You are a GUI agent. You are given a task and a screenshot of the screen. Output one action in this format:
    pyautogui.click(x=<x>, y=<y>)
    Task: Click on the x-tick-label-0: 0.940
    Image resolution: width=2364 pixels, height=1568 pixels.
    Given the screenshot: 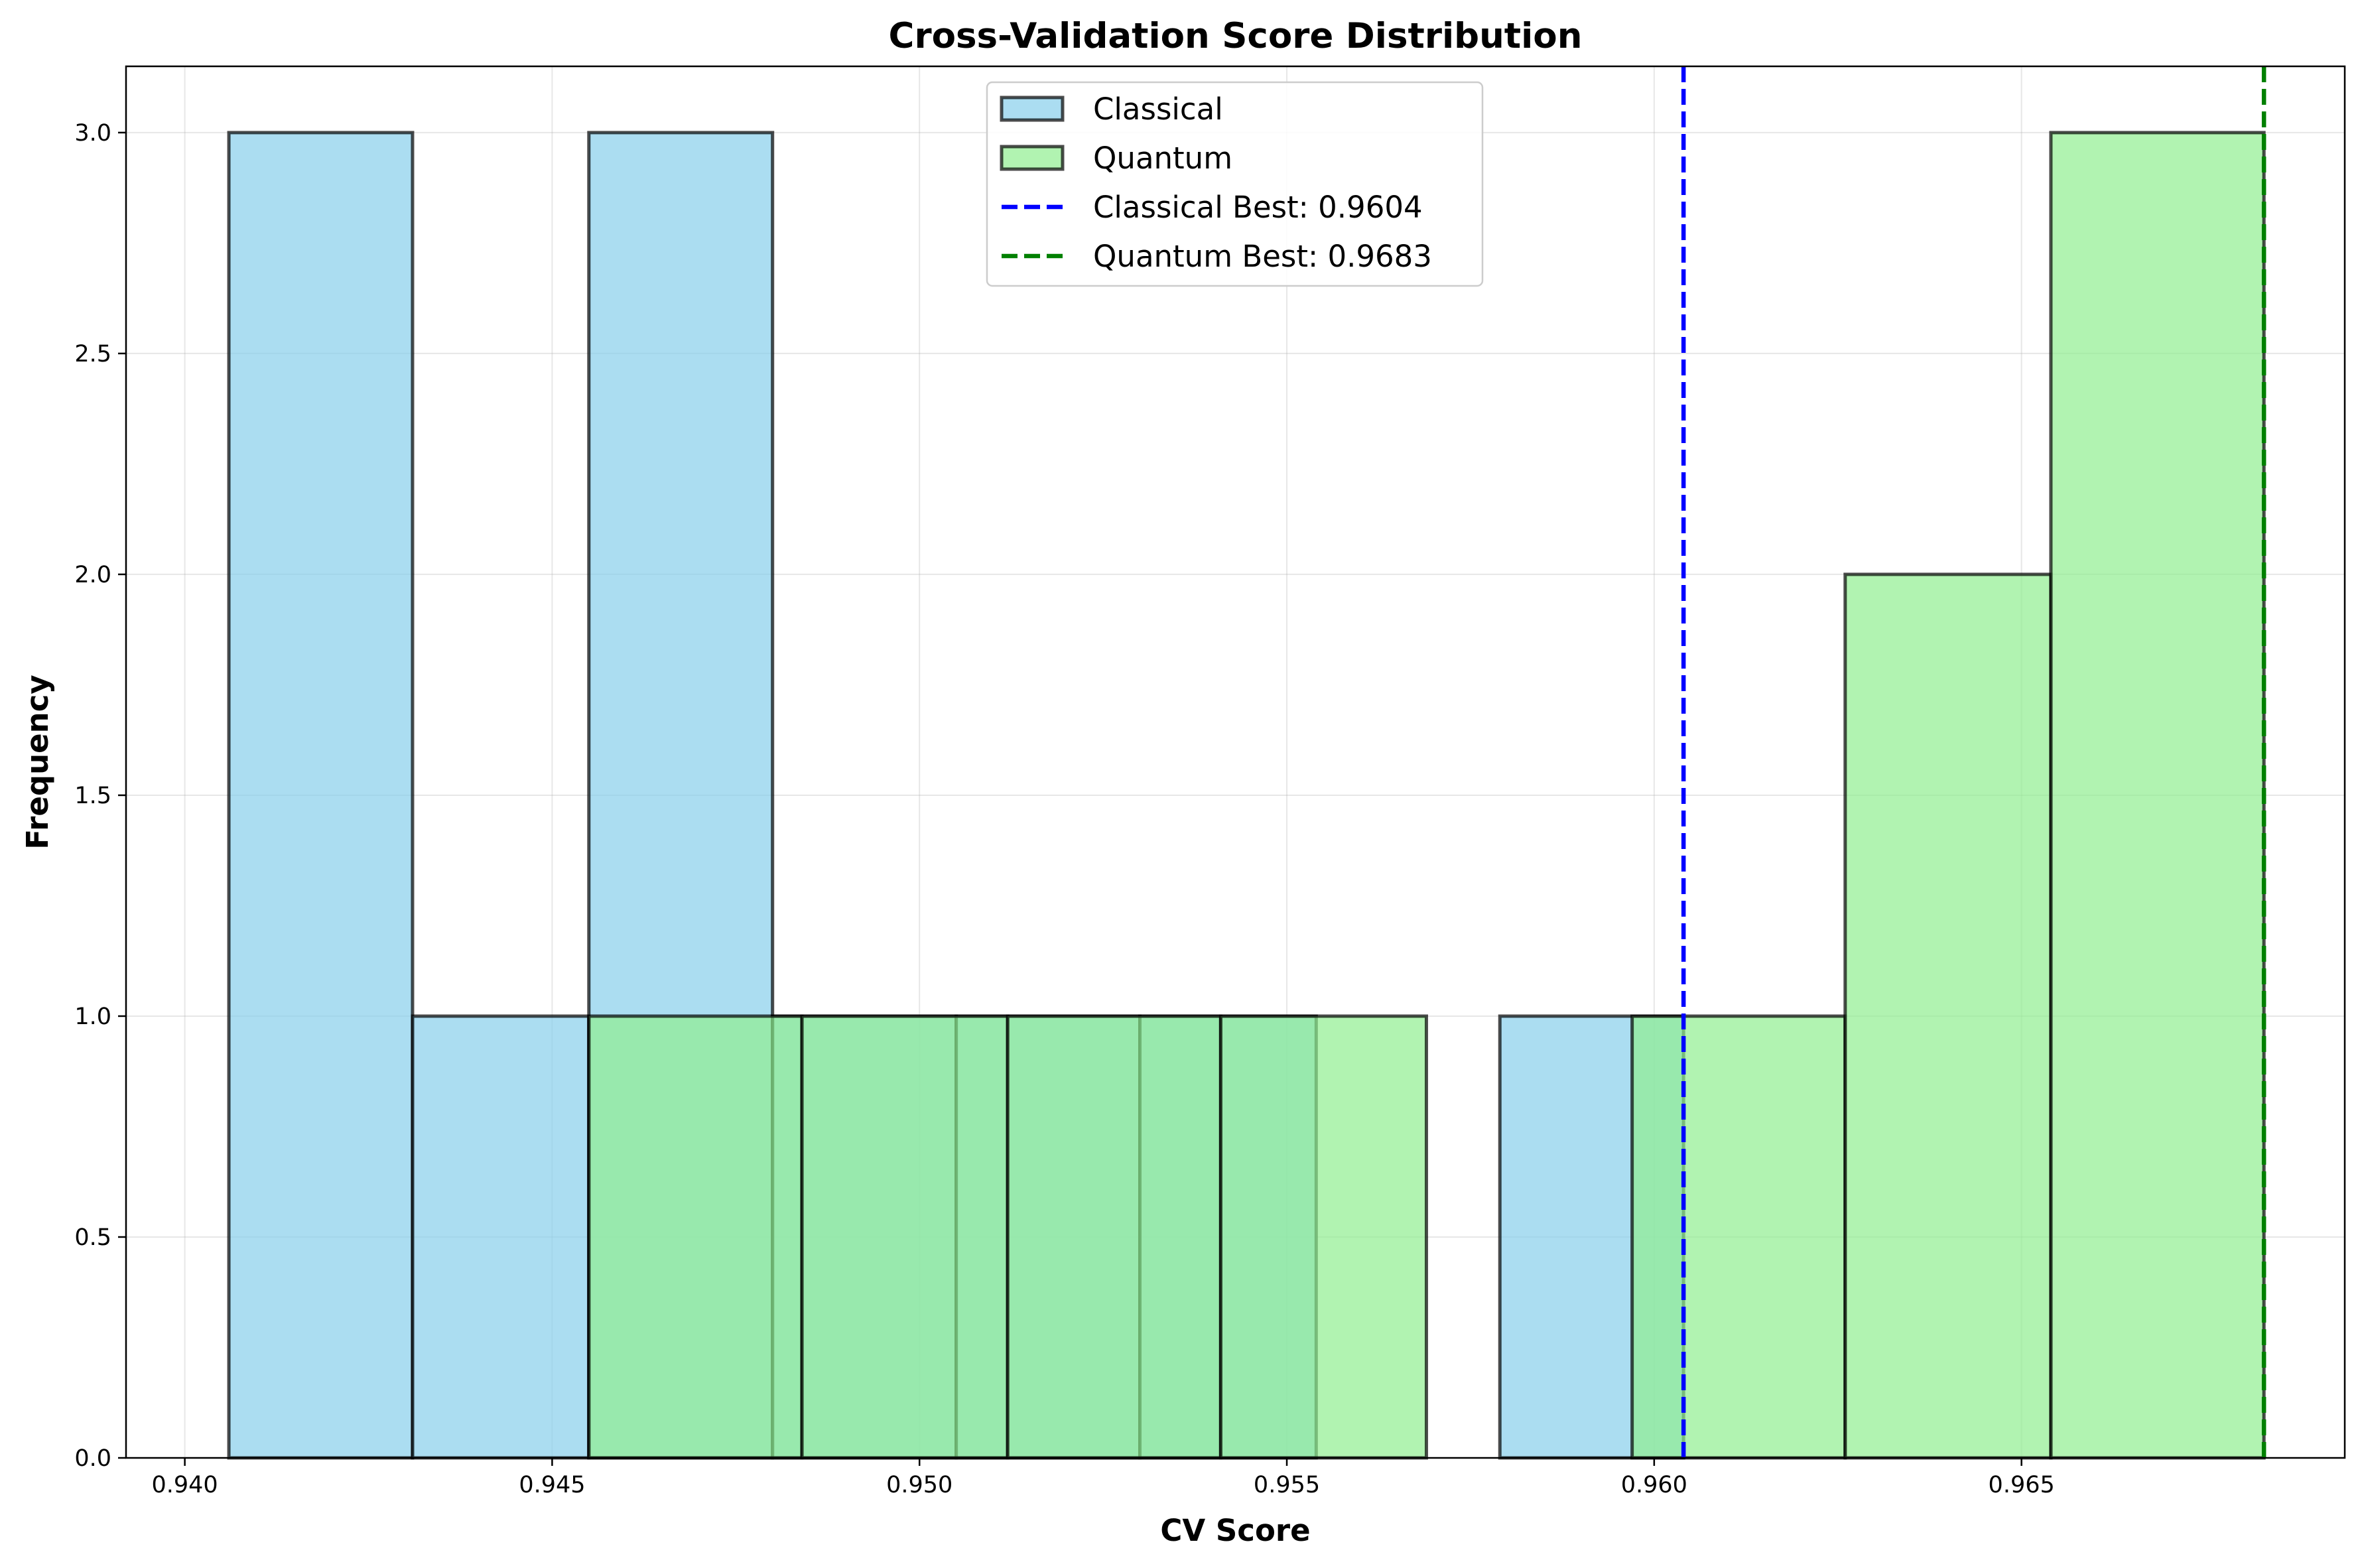 What is the action you would take?
    pyautogui.click(x=185, y=1485)
    